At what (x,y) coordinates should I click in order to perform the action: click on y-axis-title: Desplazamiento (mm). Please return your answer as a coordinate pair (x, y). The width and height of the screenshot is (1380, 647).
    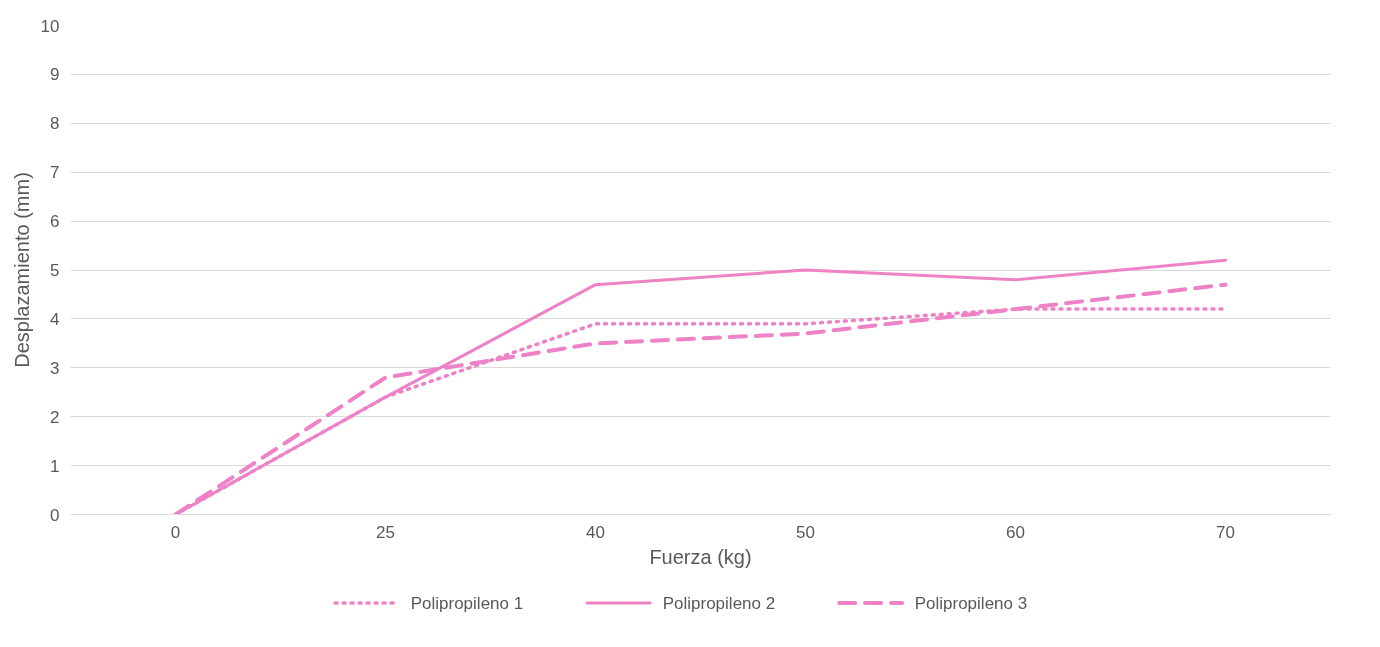
    Looking at the image, I should click on (21, 270).